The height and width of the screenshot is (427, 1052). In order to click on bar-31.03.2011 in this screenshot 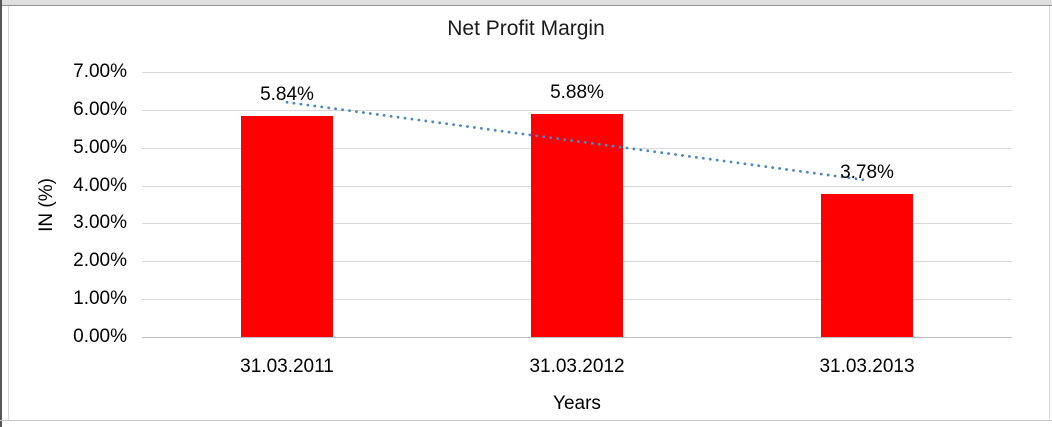, I will do `click(287, 226)`.